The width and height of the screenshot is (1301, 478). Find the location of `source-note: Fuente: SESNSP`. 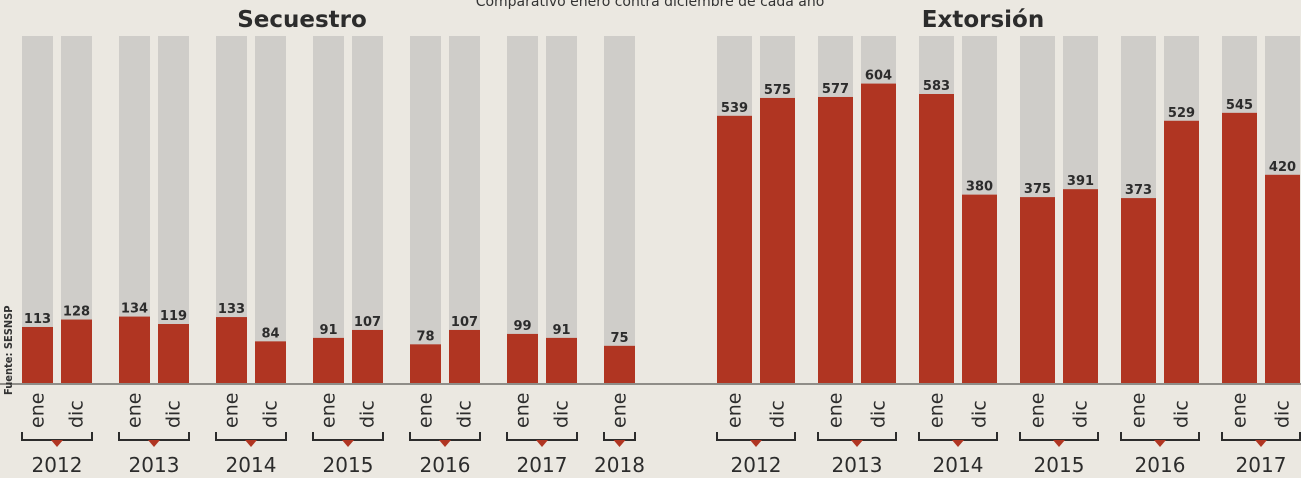

source-note: Fuente: SESNSP is located at coordinates (8, 350).